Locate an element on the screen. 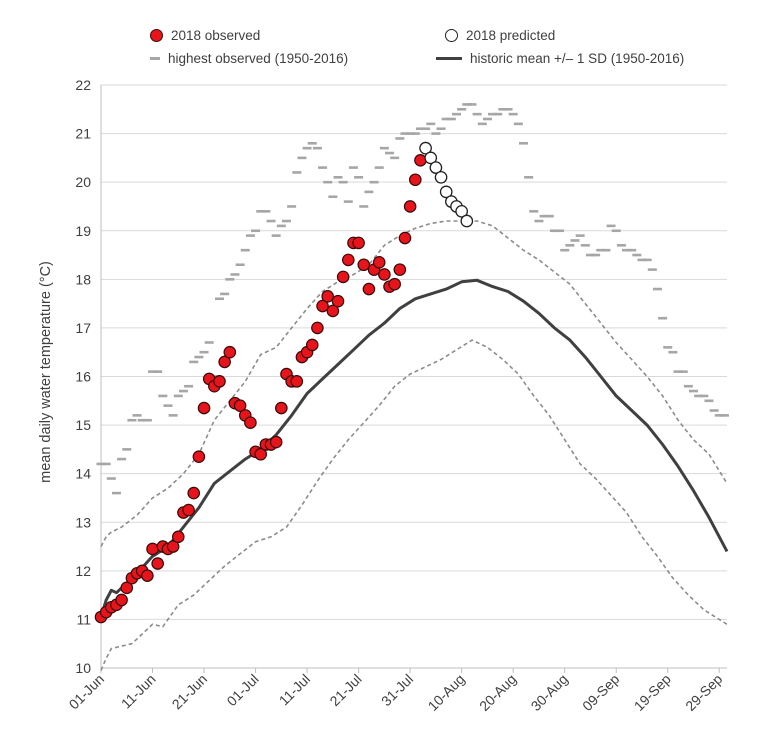  y-axis-label: mean daily water temperature (°C) is located at coordinates (46, 372).